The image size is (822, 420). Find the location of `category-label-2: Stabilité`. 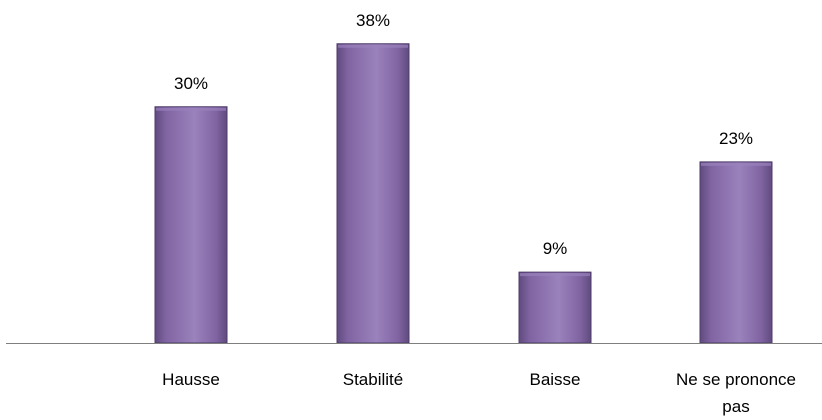

category-label-2: Stabilité is located at coordinates (373, 379).